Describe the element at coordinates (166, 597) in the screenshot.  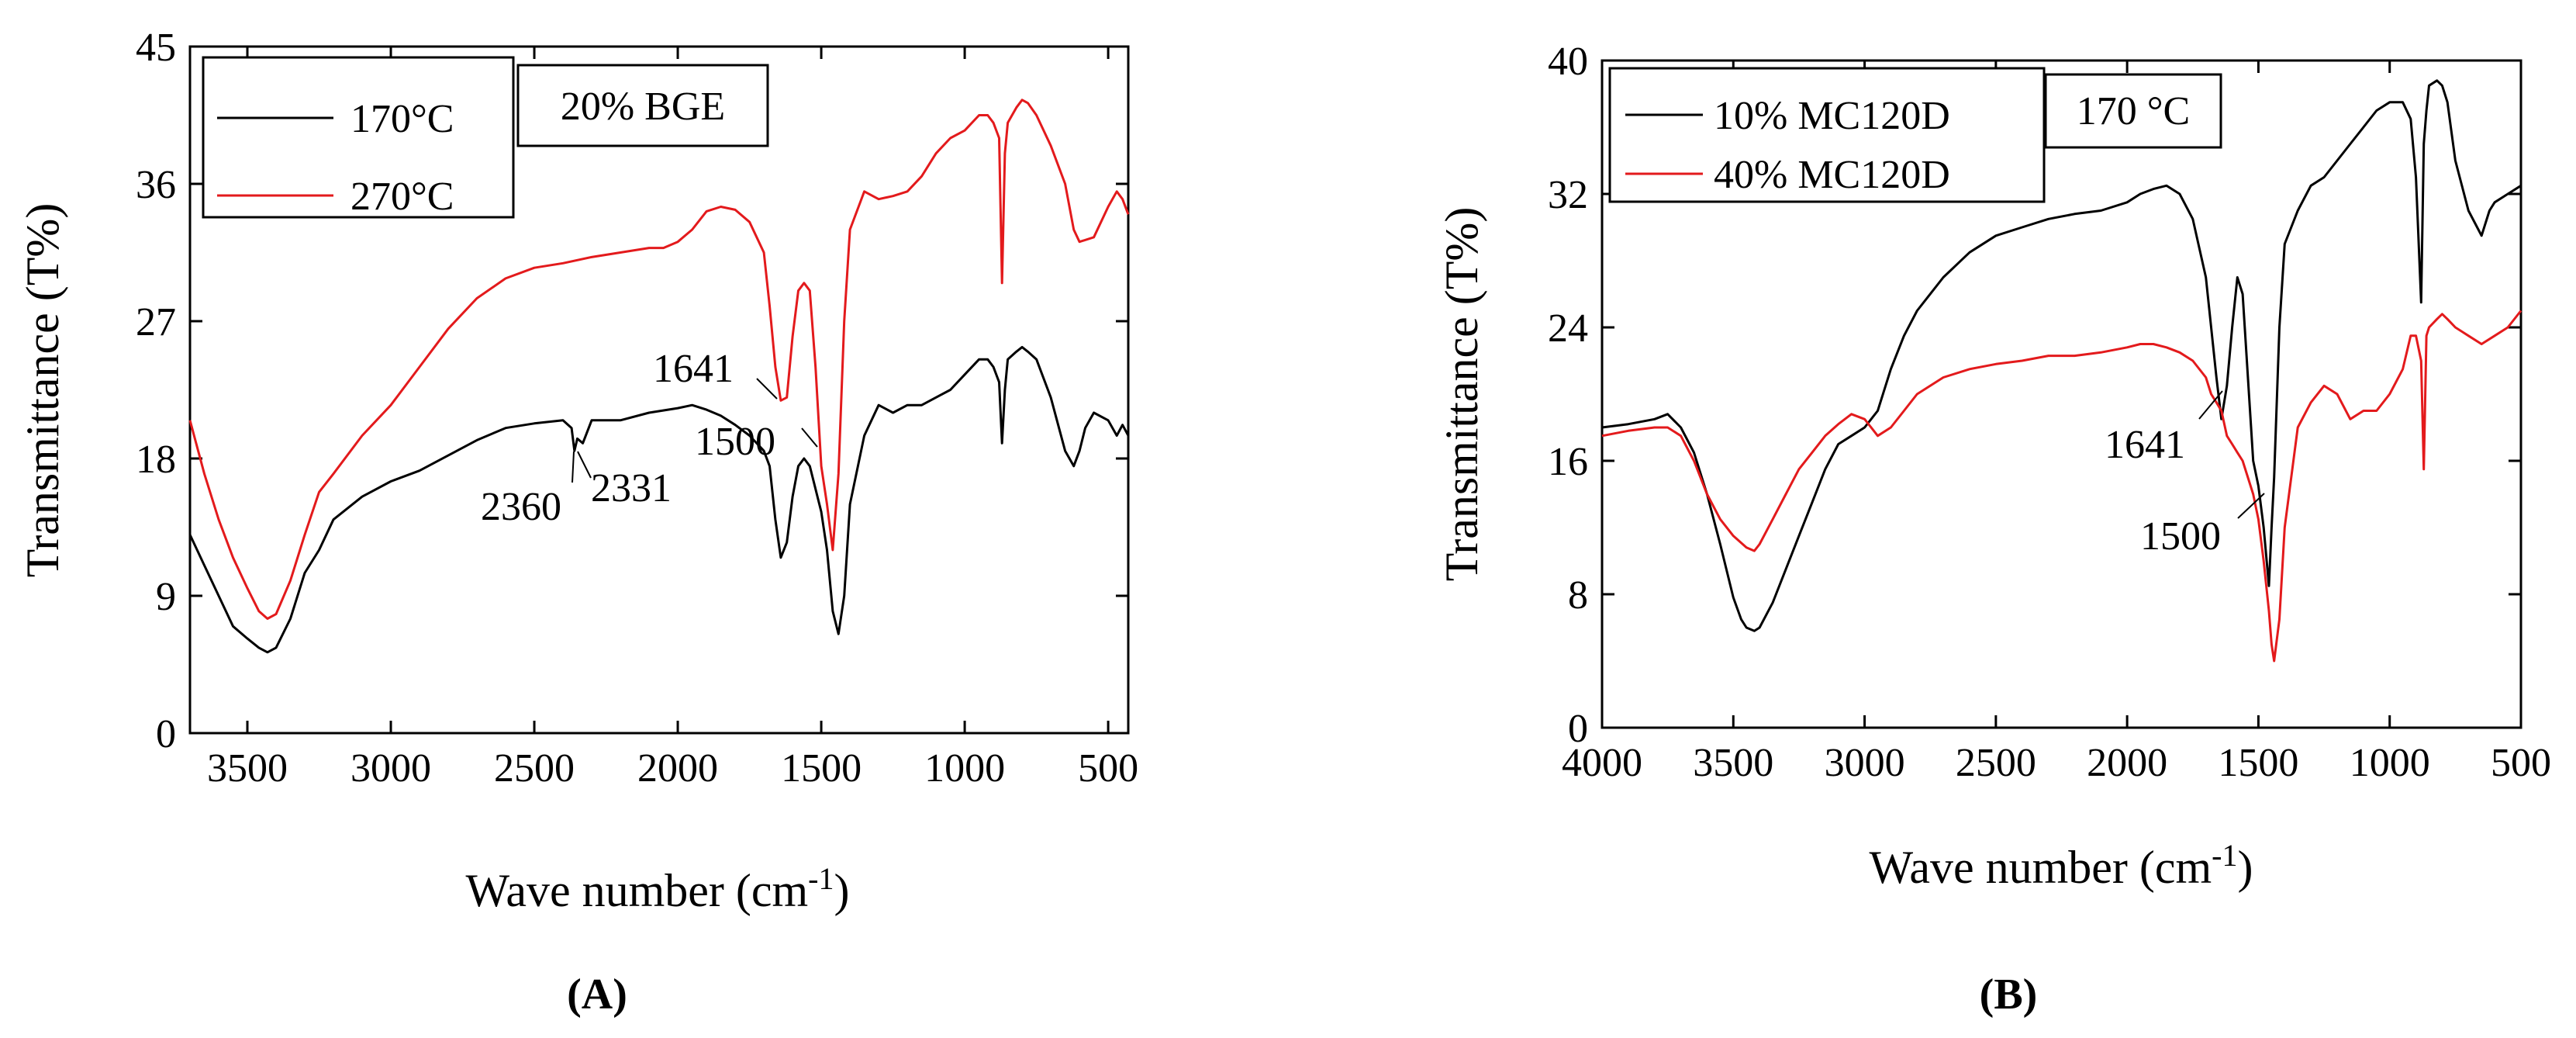
I see `y-tick-label-a-9: 9` at that location.